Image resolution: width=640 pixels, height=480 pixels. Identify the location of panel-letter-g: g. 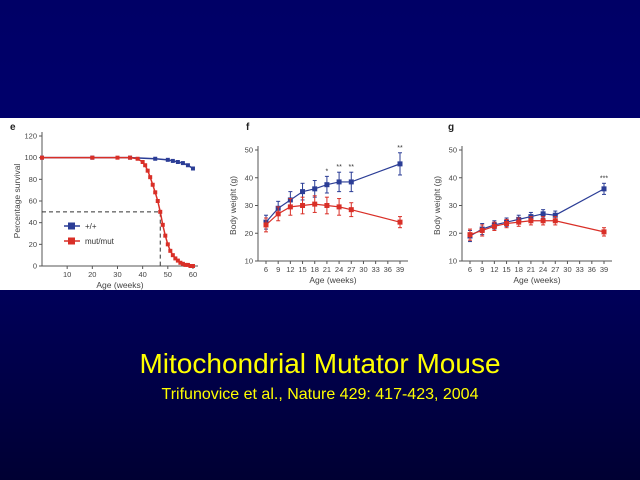
(451, 127).